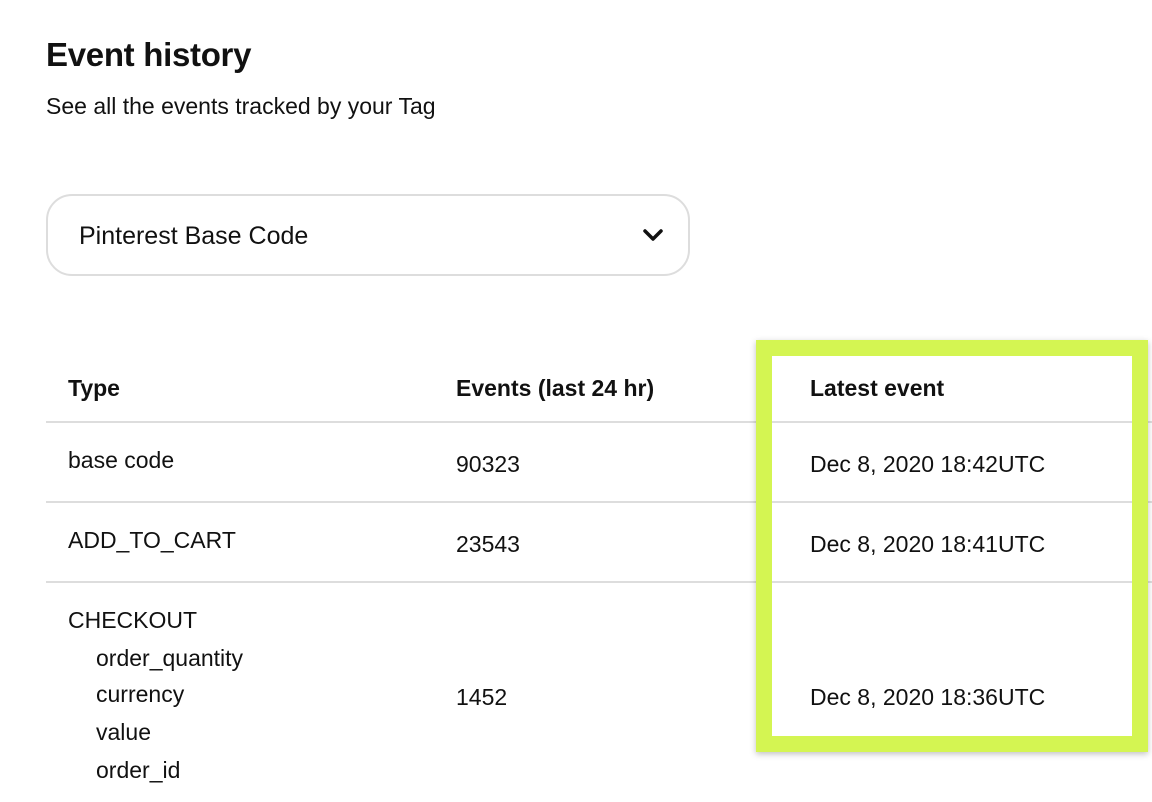 The image size is (1152, 802). Describe the element at coordinates (928, 464) in the screenshot. I see `latest-event: Dec 8, 2020 18:42UTC` at that location.